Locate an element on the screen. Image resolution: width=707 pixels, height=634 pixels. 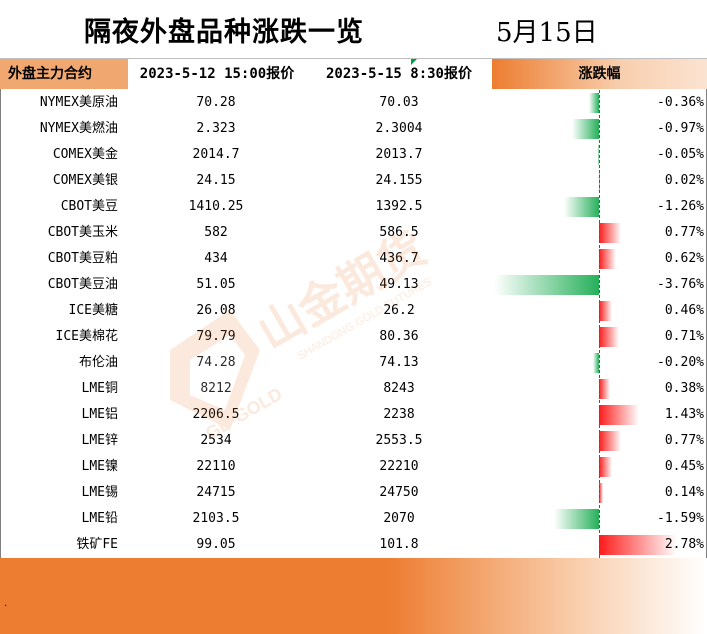
price-2023-5-12: 24.15 is located at coordinates (216, 180).